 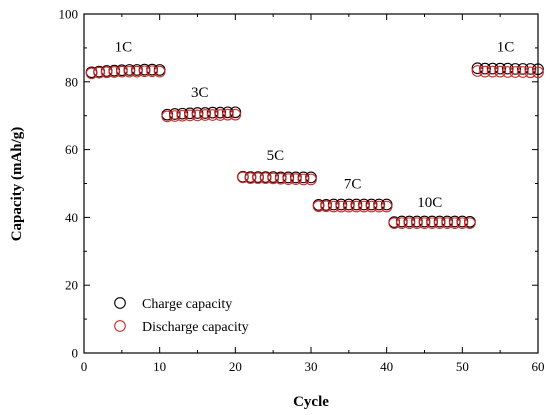 I want to click on rate-label: 5C, so click(x=276, y=156).